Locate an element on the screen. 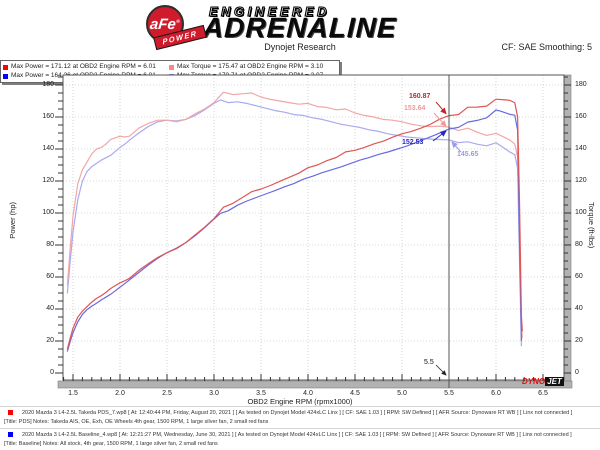 The width and height of the screenshot is (600, 450). afe-logo-text: aFe® is located at coordinates (165, 24).